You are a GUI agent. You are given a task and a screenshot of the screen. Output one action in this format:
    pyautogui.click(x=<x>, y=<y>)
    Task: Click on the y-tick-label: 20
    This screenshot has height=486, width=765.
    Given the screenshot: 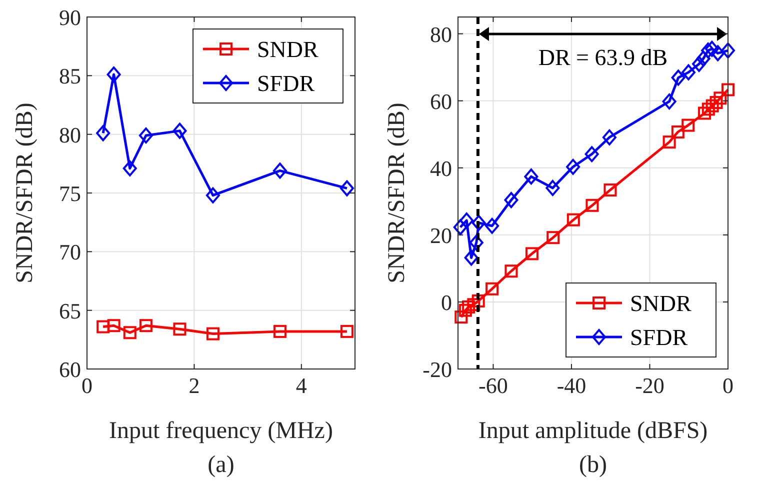 What is the action you would take?
    pyautogui.click(x=441, y=235)
    